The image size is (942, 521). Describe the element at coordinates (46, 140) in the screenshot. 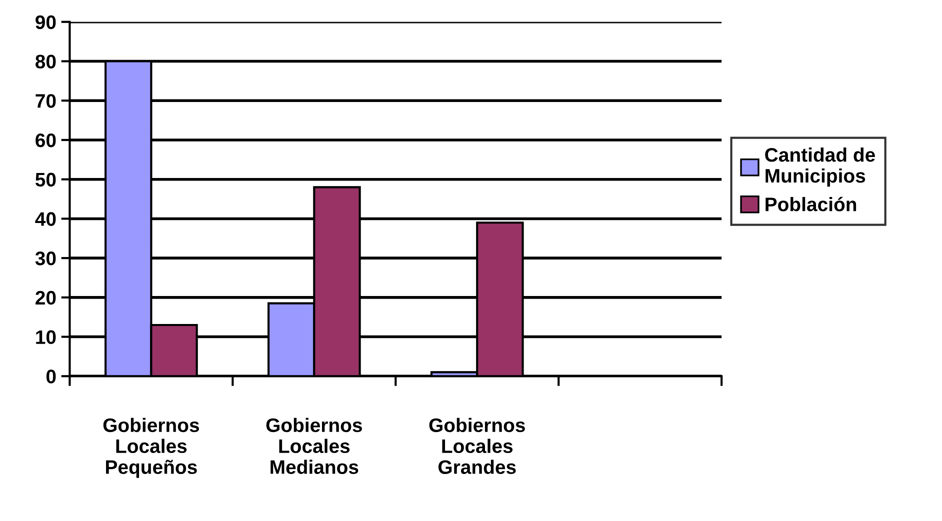

I see `y-tick-label: 60` at that location.